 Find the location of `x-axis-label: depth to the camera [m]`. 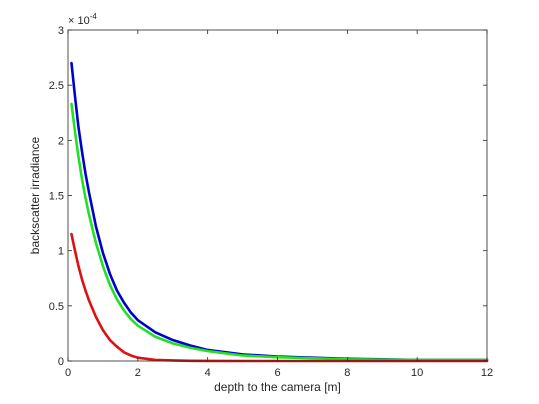

x-axis-label: depth to the camera [m] is located at coordinates (277, 387).